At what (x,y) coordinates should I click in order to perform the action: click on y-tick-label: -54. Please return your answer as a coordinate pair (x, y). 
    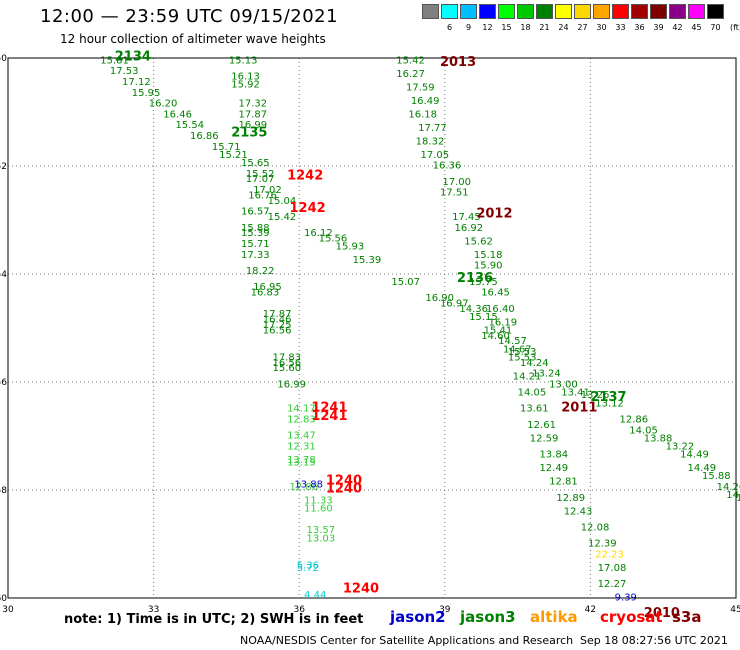
    Looking at the image, I should click on (3, 275).